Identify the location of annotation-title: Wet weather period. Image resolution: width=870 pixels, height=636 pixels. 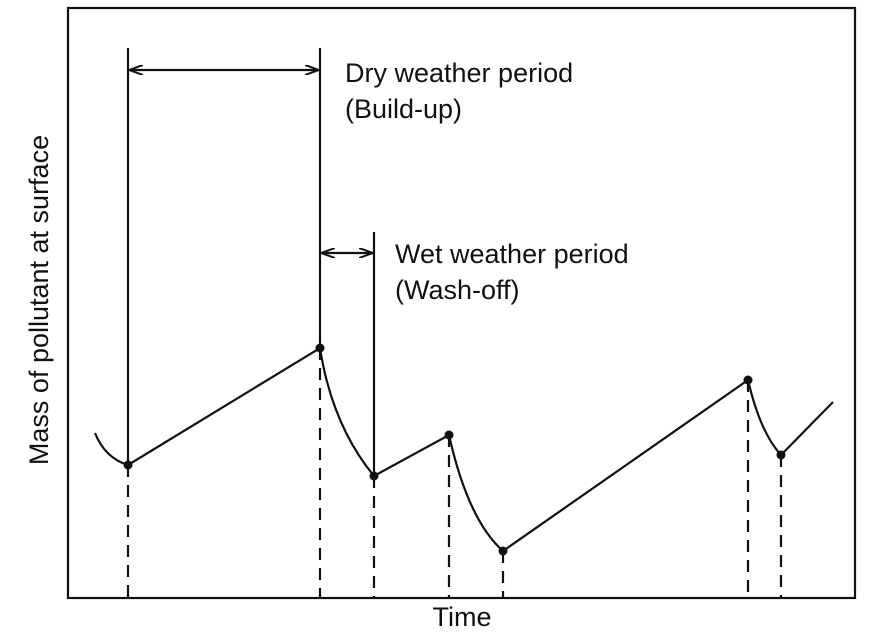
(512, 254).